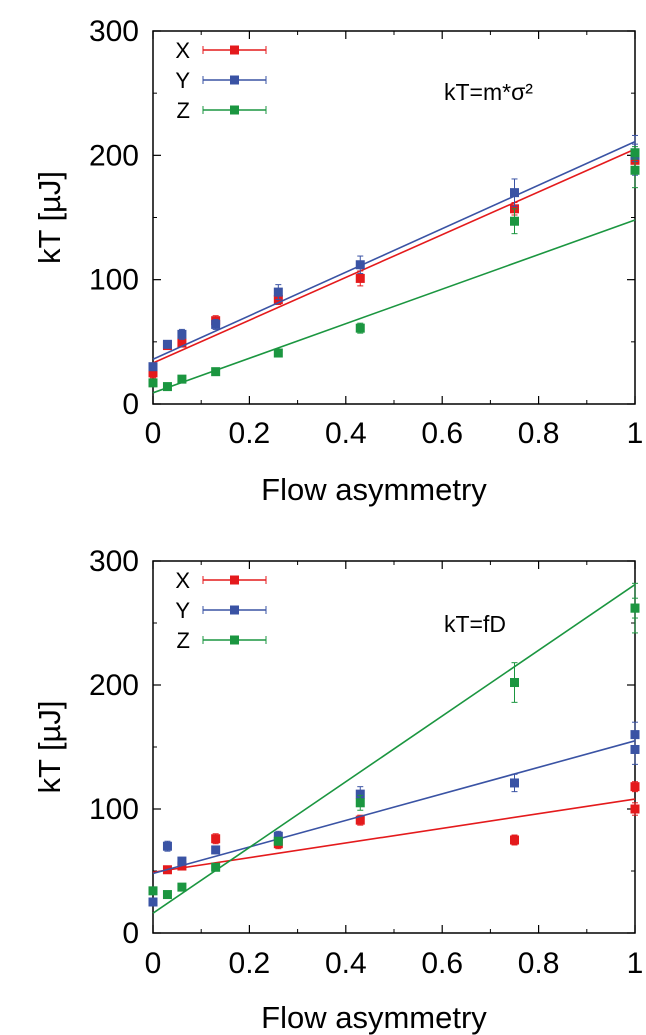 Image resolution: width=646 pixels, height=1035 pixels. What do you see at coordinates (475, 624) in the screenshot?
I see `chart-annotation: kT=fD` at bounding box center [475, 624].